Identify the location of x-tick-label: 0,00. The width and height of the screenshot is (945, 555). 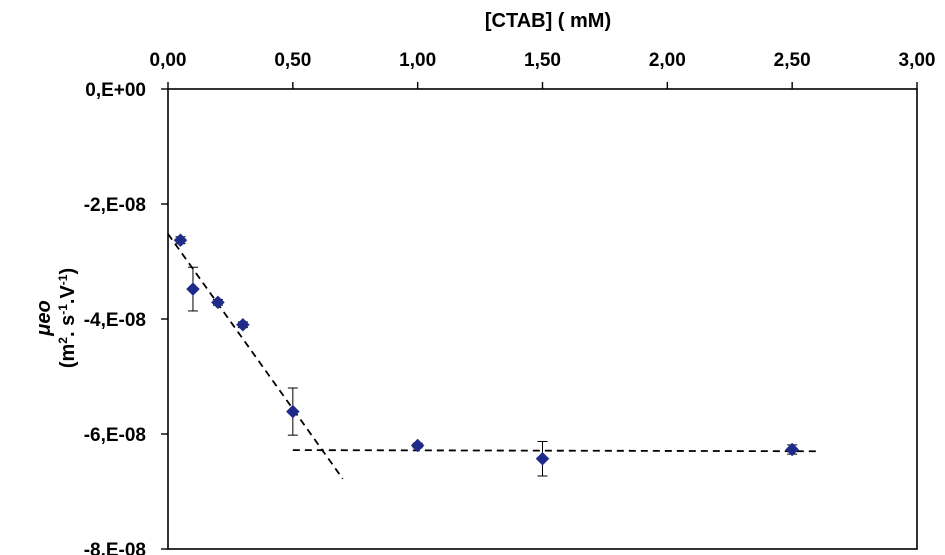
(168, 60).